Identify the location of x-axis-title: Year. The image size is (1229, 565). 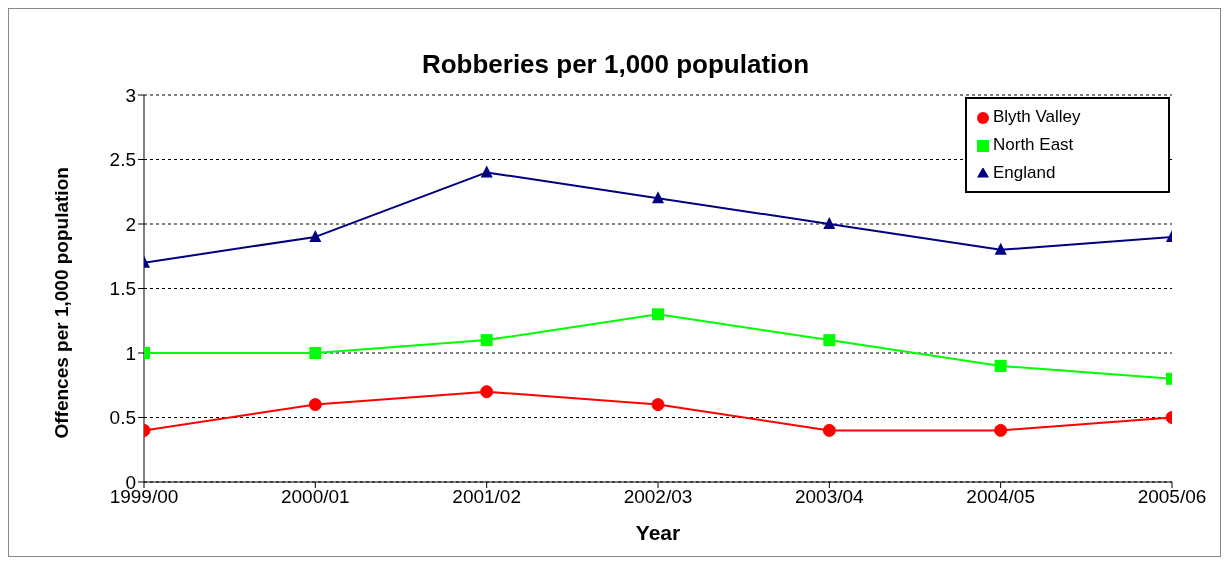
(658, 532).